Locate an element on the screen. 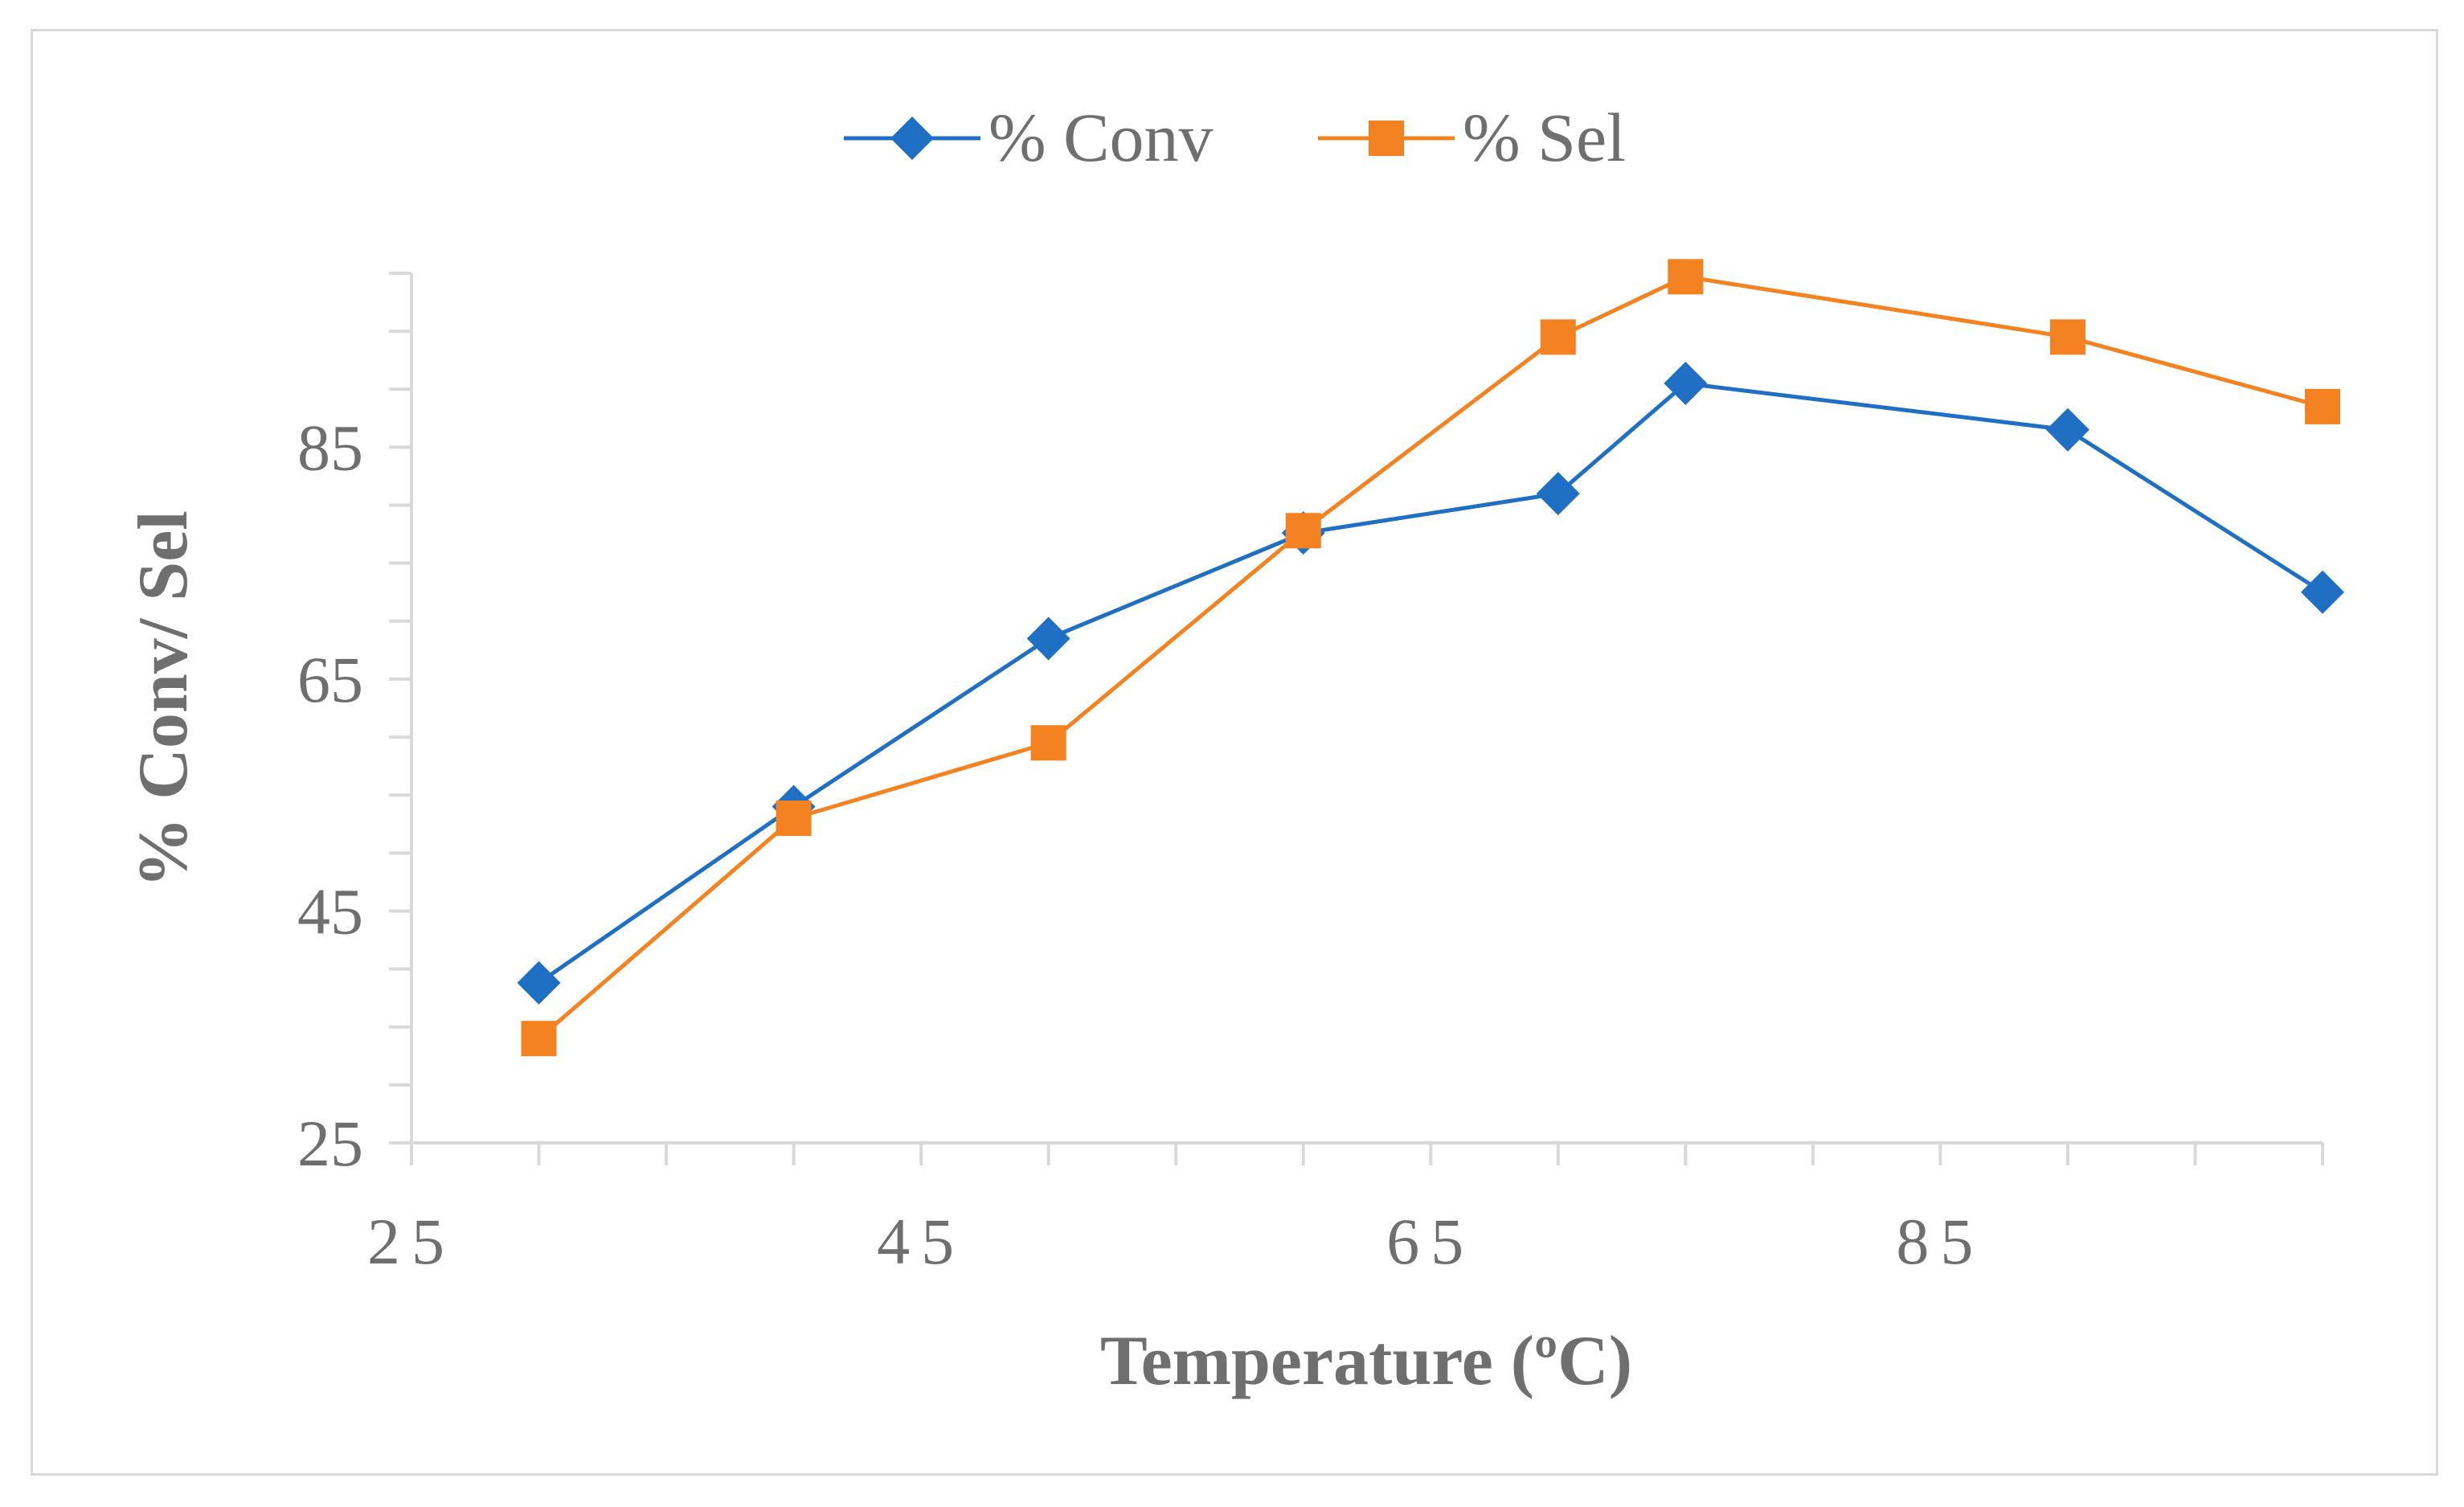  x-tick-label: 65 is located at coordinates (1430, 1241).